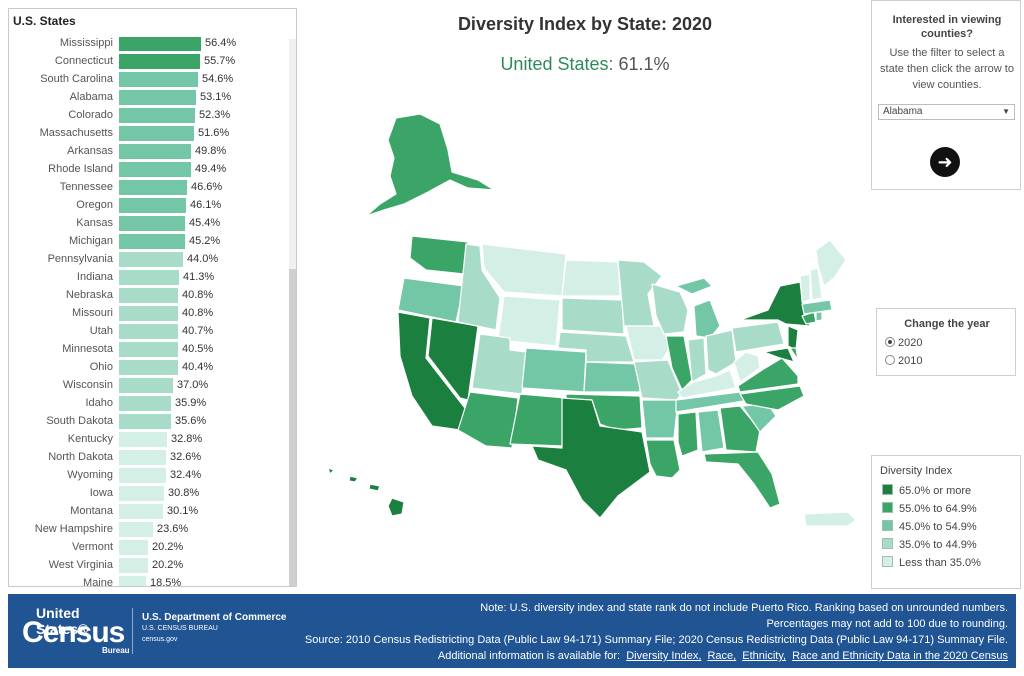 This screenshot has height=676, width=1024. Describe the element at coordinates (640, 293) in the screenshot. I see `state-minnesota` at that location.